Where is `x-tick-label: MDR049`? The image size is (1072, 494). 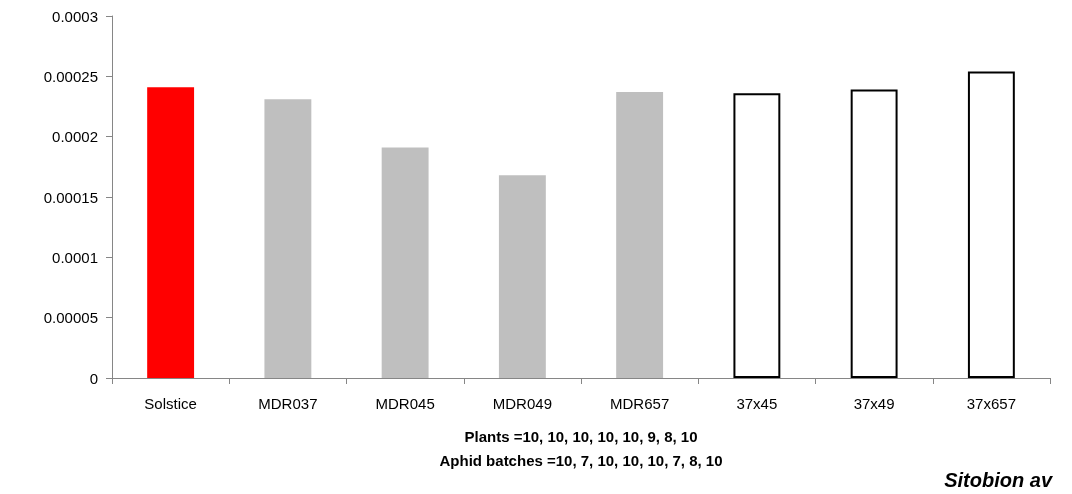 x-tick-label: MDR049 is located at coordinates (522, 403).